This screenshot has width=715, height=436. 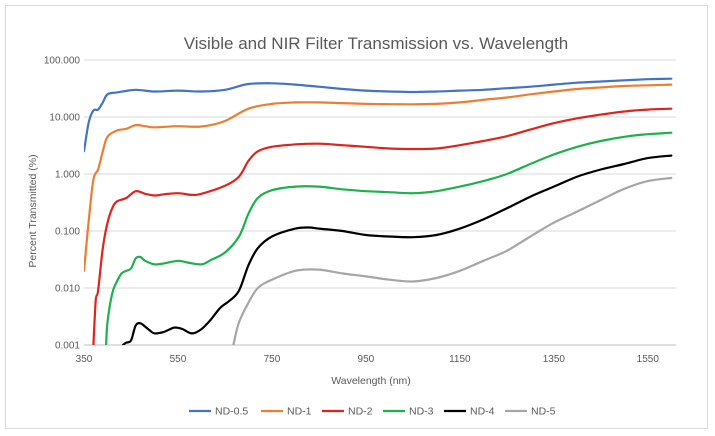 I want to click on legend: ND-0.5 ND-1 ND-2 ND-3 ND-4 ND-5, so click(x=372, y=412).